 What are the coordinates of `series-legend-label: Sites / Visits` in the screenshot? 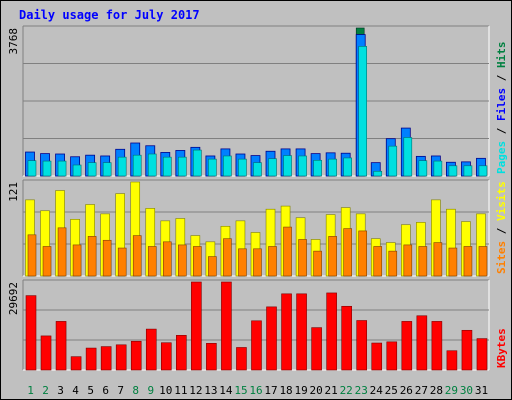 It's located at (501, 227).